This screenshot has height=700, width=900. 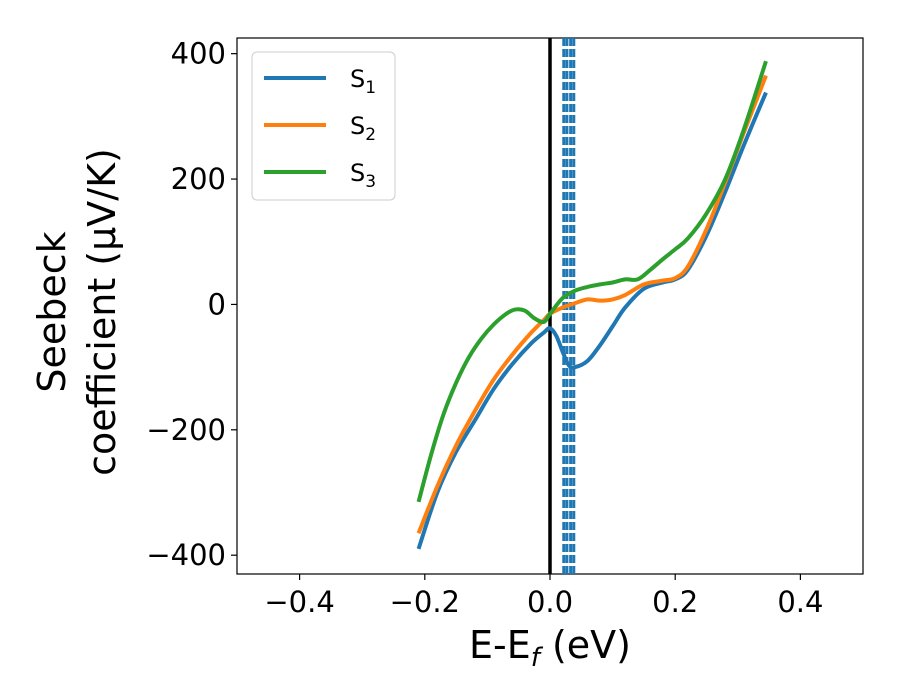 I want to click on x-axis-title: E-Ef (eV), so click(x=550, y=648).